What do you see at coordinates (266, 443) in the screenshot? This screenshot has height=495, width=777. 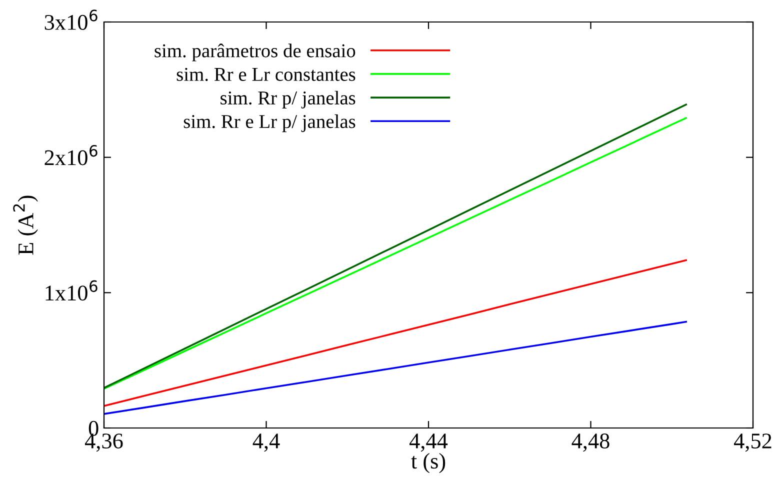 I see `x-tick-label: 4,4` at bounding box center [266, 443].